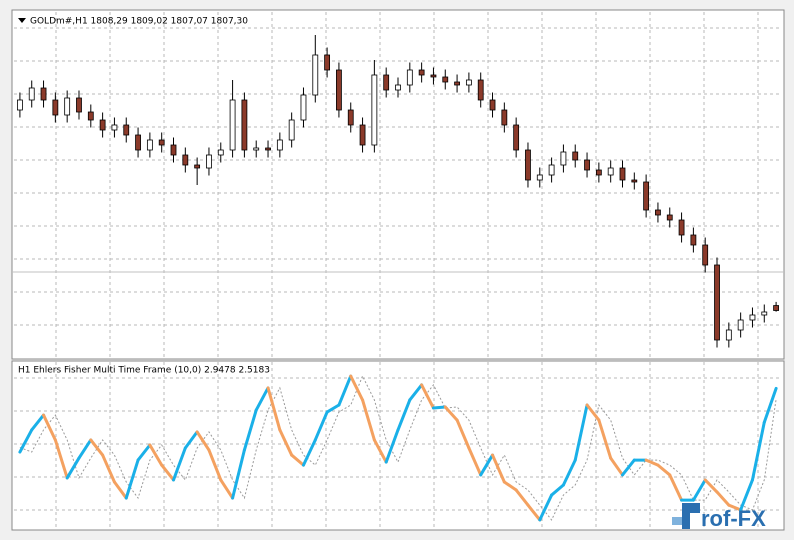  Describe the element at coordinates (733, 518) in the screenshot. I see `watermark: rof-FX` at that location.